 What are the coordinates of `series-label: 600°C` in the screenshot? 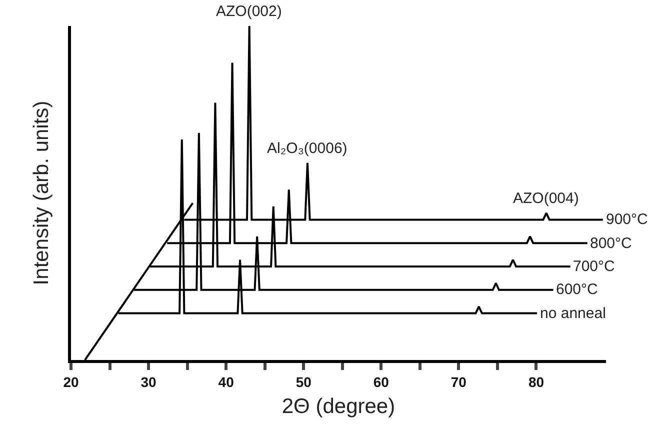 It's located at (577, 289).